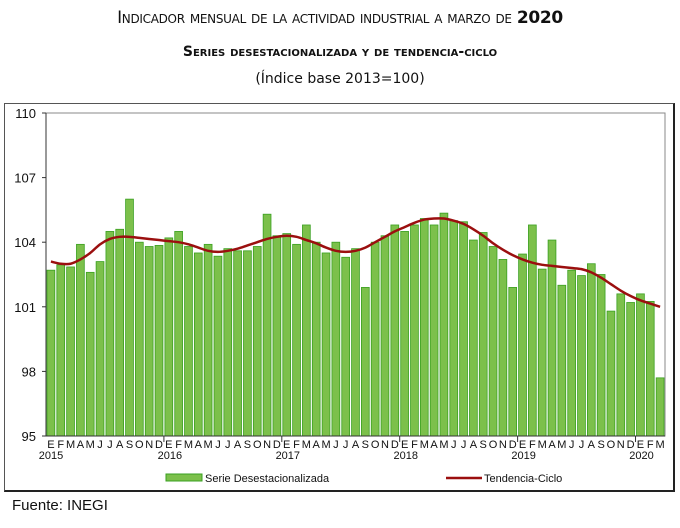 This screenshot has height=528, width=680. I want to click on year-label: 2019, so click(523, 456).